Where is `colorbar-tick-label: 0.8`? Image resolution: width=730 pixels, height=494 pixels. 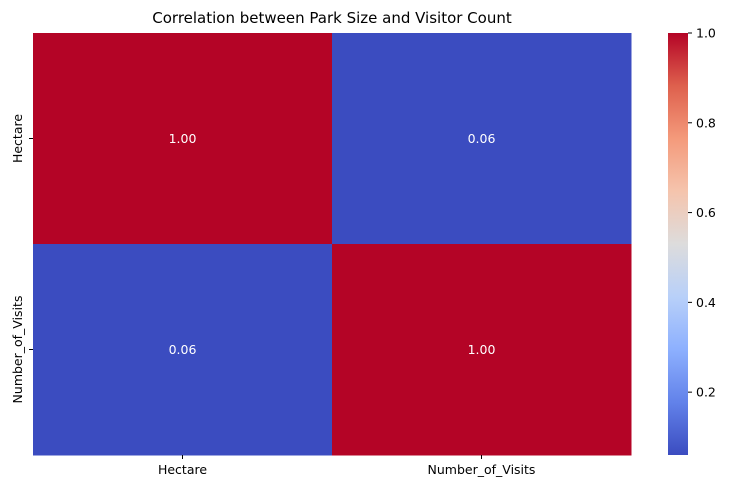 colorbar-tick-label: 0.8 is located at coordinates (706, 122).